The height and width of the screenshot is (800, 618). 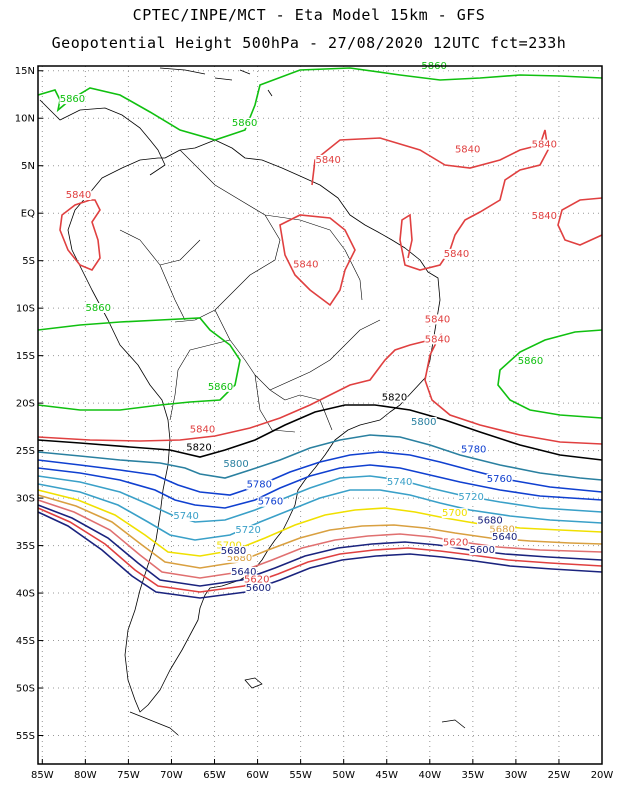 What do you see at coordinates (216, 82) in the screenshot?
I see `caribbean-islands` at bounding box center [216, 82].